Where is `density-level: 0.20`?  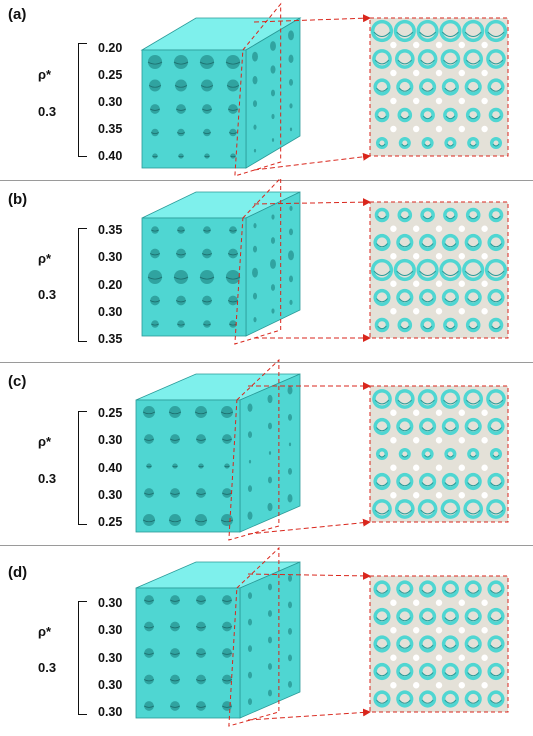
density-level: 0.20 is located at coordinates (110, 48).